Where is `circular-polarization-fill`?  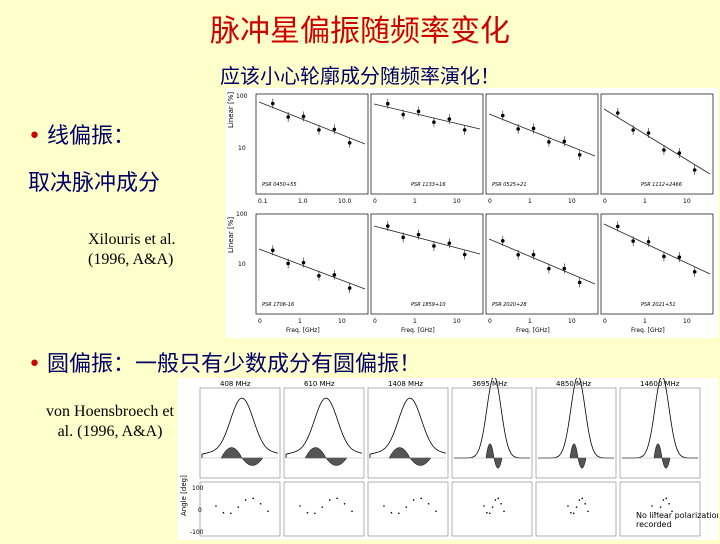 circular-polarization-fill is located at coordinates (410, 457).